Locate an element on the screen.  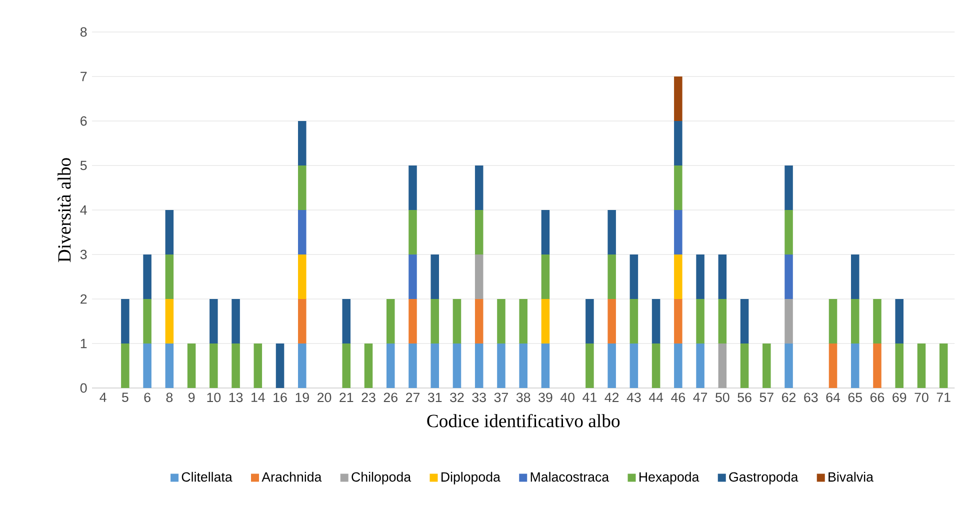
x-tick-label: 6 is located at coordinates (147, 397).